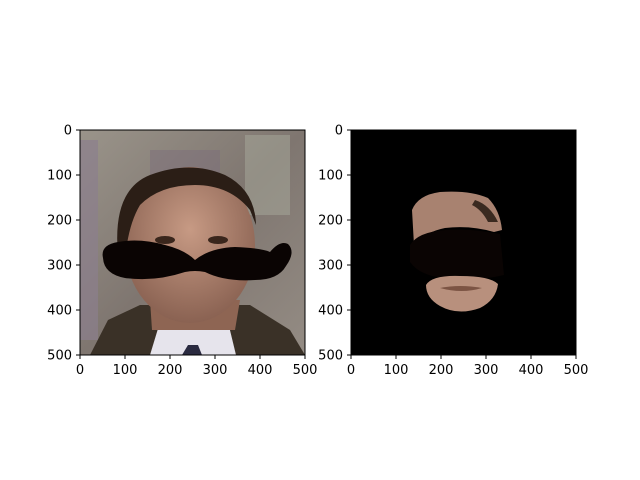 Image resolution: width=640 pixels, height=480 pixels. I want to click on masked-mustache, so click(457, 254).